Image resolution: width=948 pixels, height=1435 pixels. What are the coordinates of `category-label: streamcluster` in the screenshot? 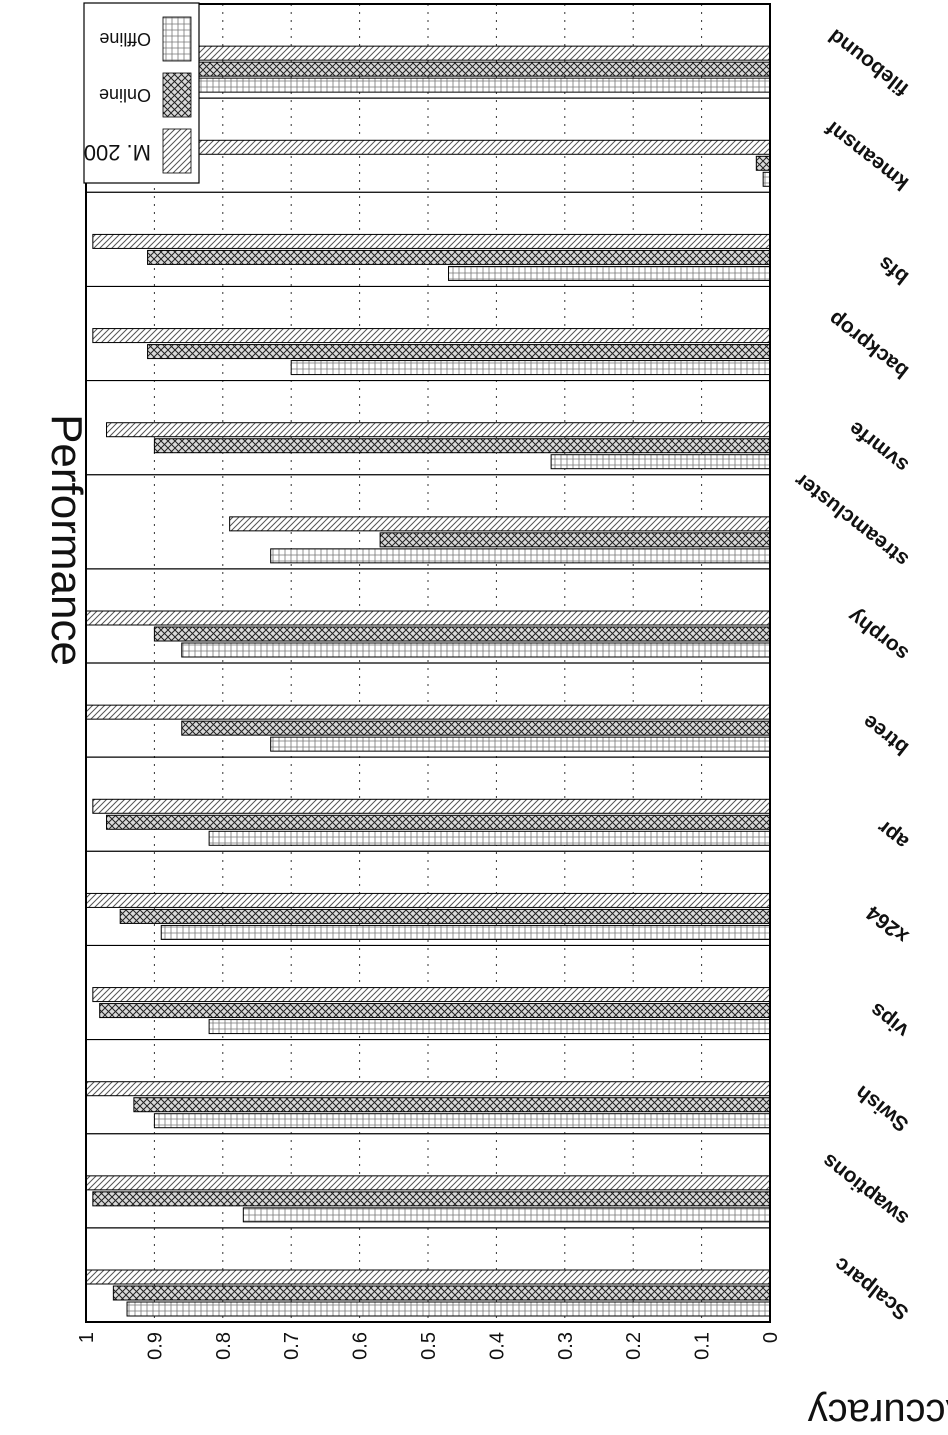 It's located at (851, 519).